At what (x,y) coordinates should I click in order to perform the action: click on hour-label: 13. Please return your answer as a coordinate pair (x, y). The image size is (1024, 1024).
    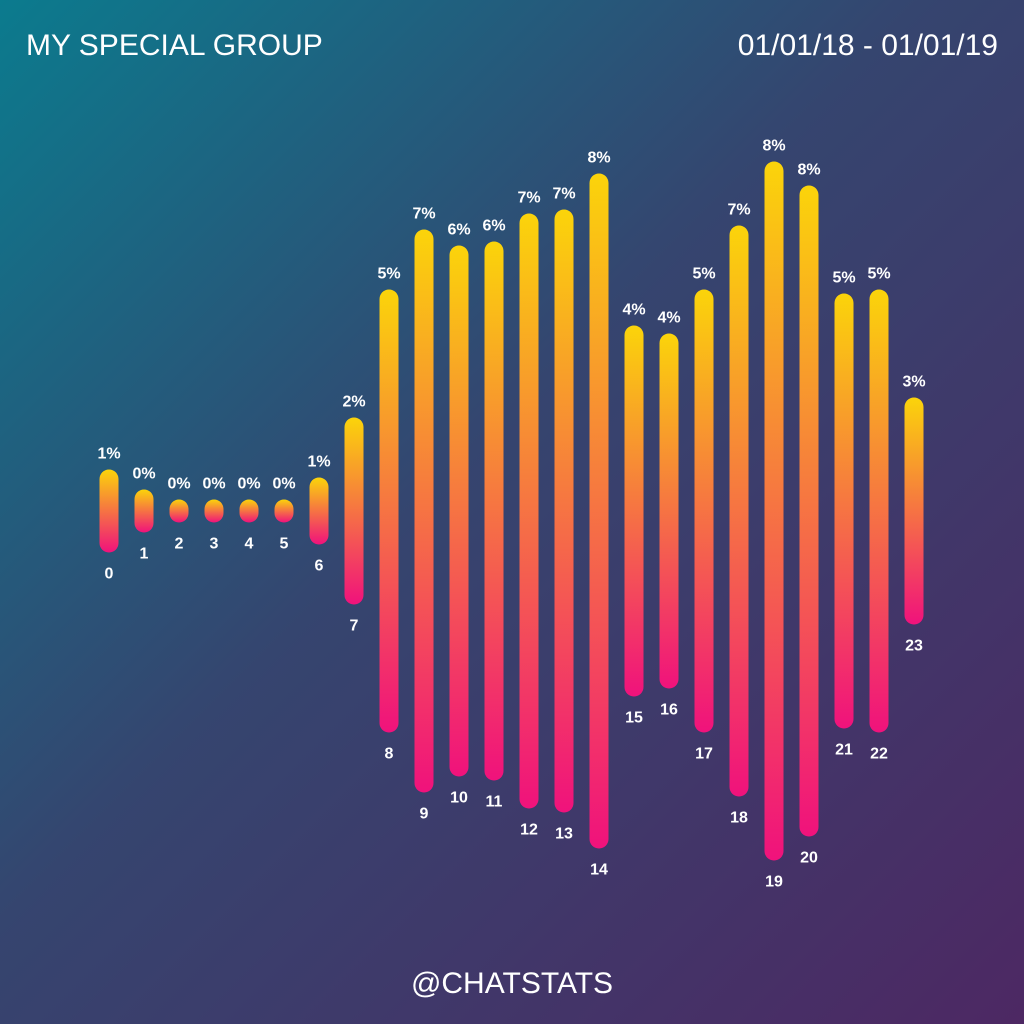
    Looking at the image, I should click on (564, 834).